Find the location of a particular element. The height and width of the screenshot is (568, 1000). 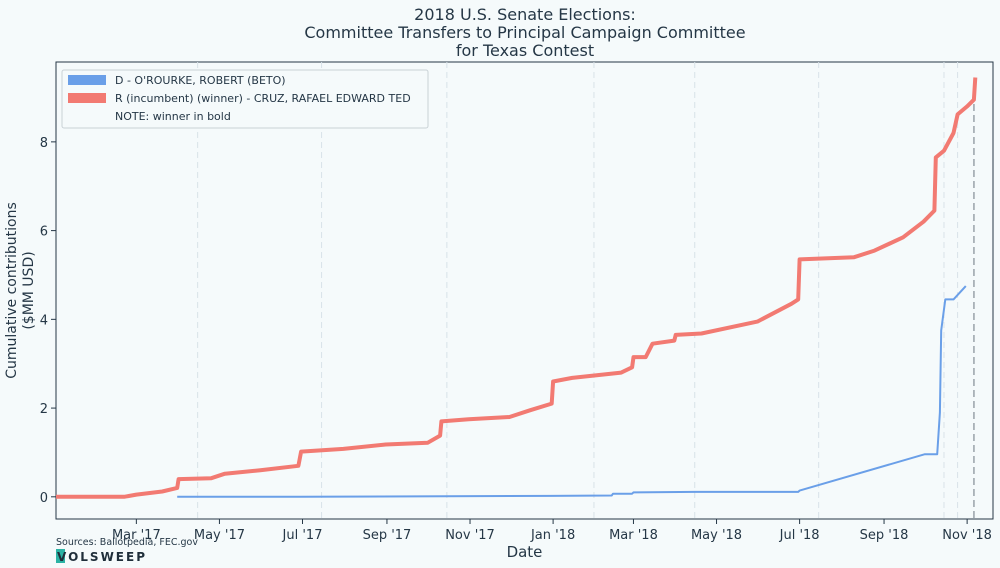

y-axis-label-line: Cumulative contributions is located at coordinates (12, 290).